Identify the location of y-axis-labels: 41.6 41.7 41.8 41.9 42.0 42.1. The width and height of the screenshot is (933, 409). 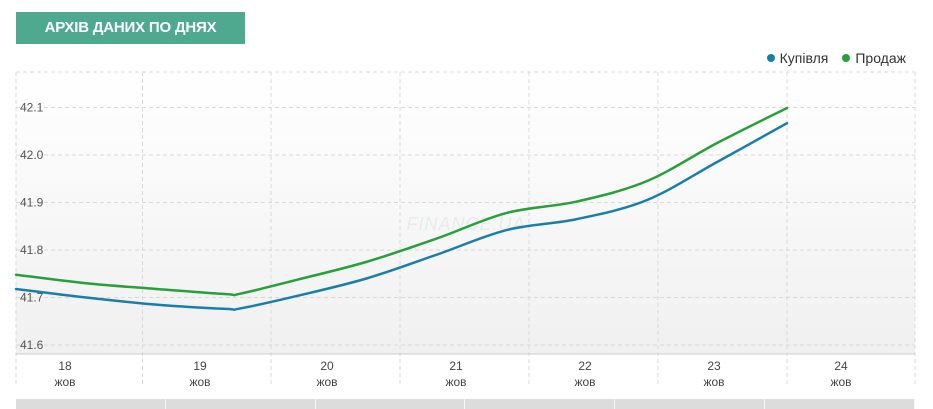
(32, 227).